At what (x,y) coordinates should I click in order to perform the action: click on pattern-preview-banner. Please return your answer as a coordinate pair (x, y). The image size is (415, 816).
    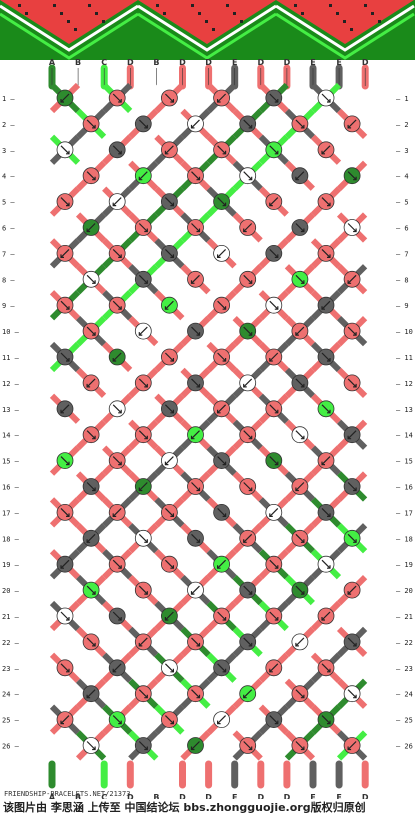
    Looking at the image, I should click on (207, 30).